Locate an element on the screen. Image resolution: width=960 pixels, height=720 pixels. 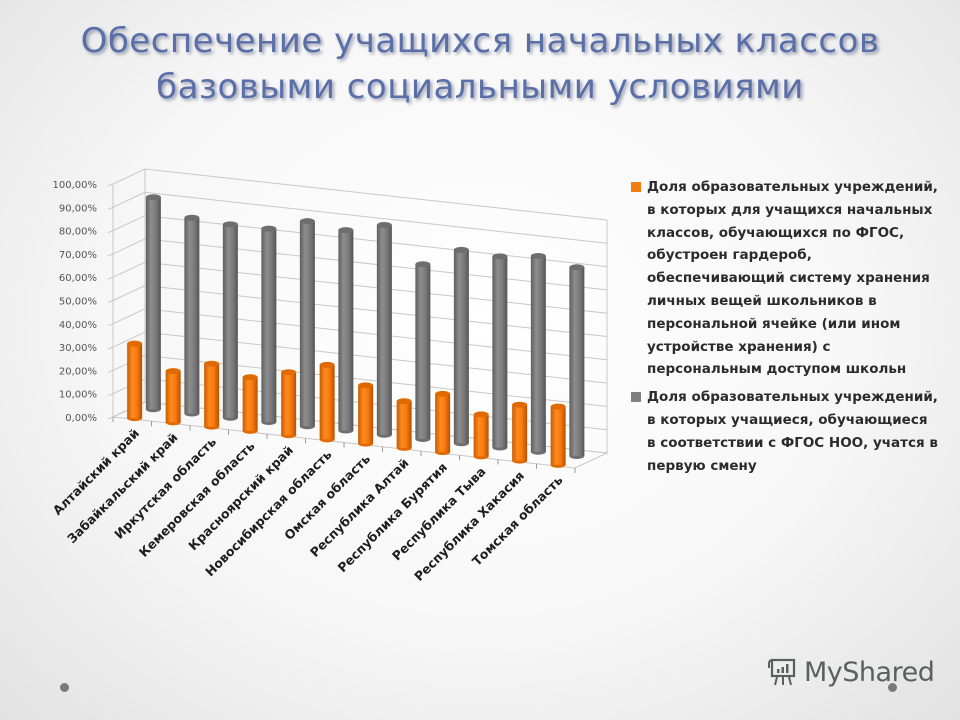
orange-square-icon is located at coordinates (636, 187).